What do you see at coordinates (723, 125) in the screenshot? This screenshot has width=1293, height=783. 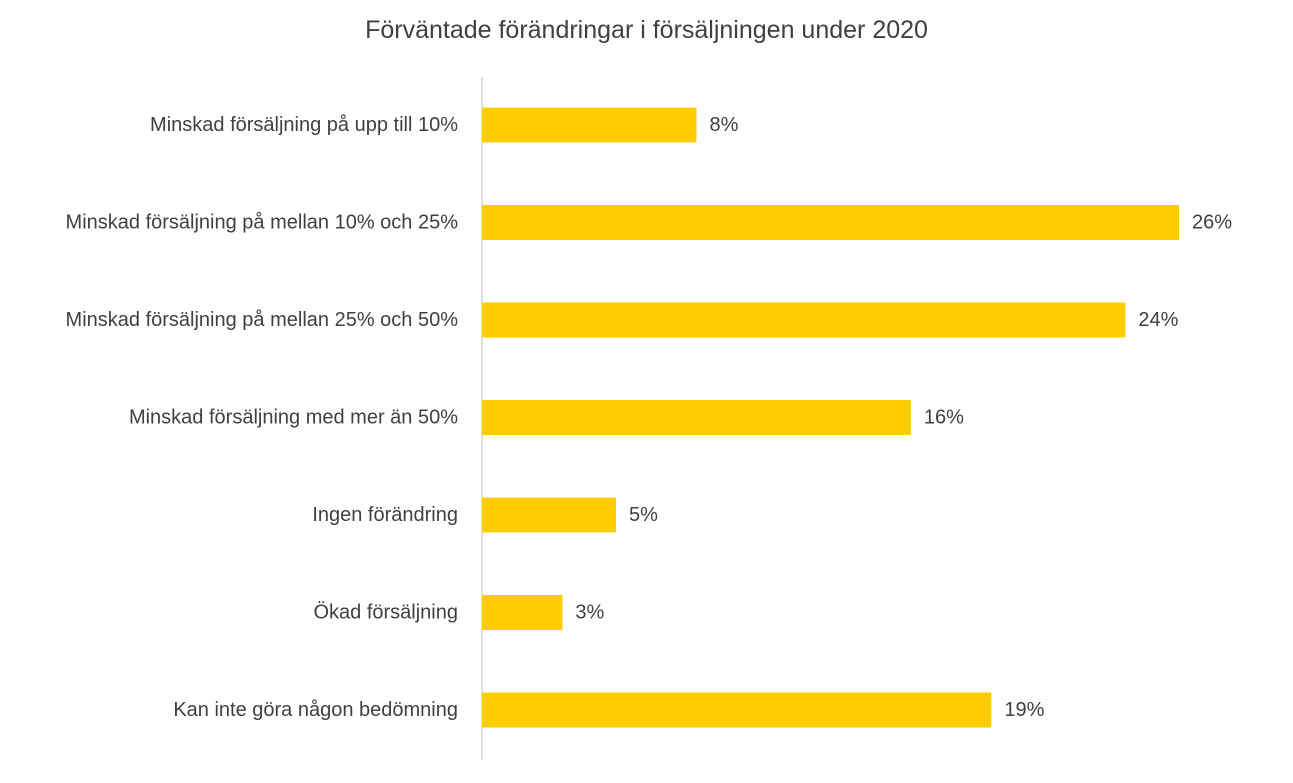 I see `data-label: 8%` at bounding box center [723, 125].